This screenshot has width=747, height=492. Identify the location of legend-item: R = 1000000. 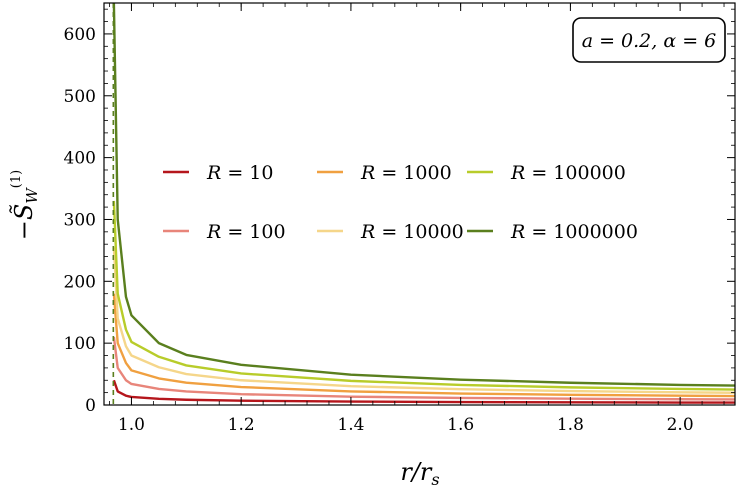
(552, 232).